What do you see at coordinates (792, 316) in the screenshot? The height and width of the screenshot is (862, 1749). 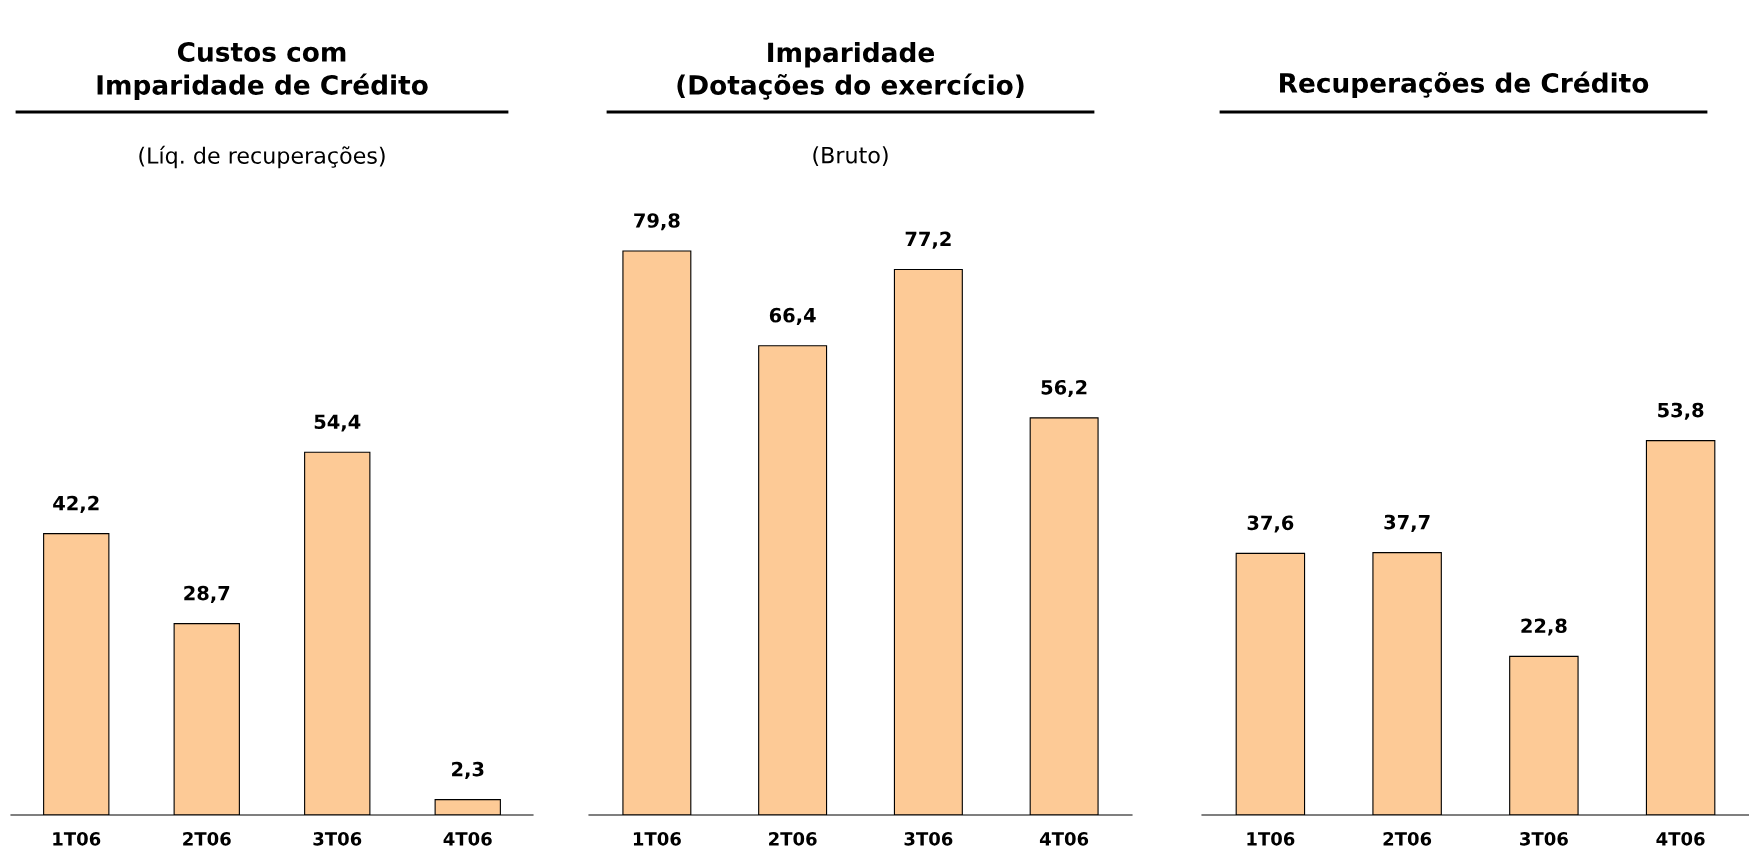 I see `data-label: 66,4` at bounding box center [792, 316].